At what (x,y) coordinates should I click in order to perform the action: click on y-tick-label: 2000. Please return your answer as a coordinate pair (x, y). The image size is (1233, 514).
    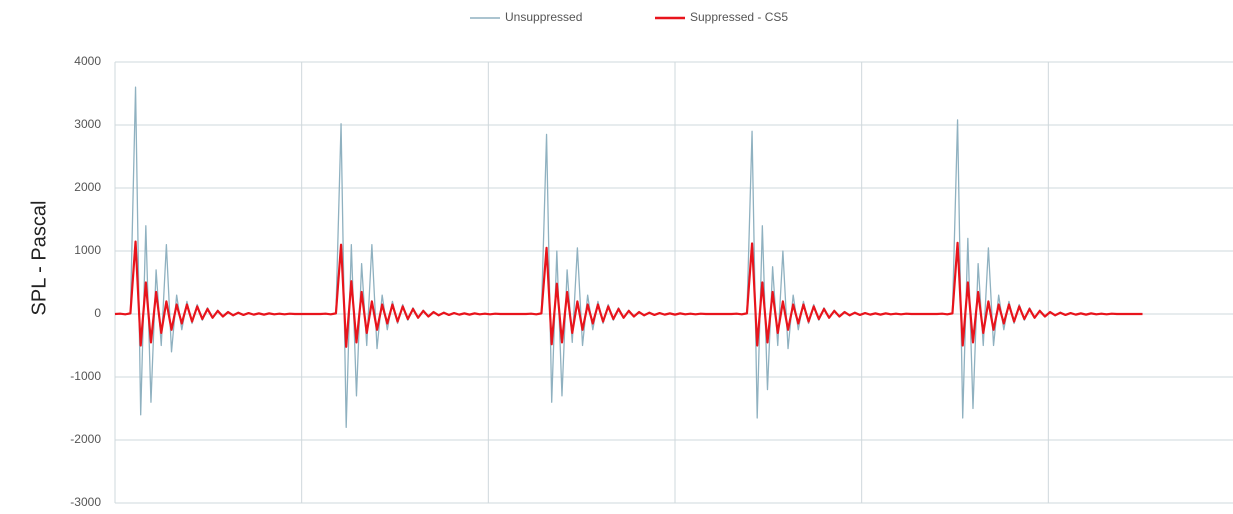
    Looking at the image, I should click on (87, 187).